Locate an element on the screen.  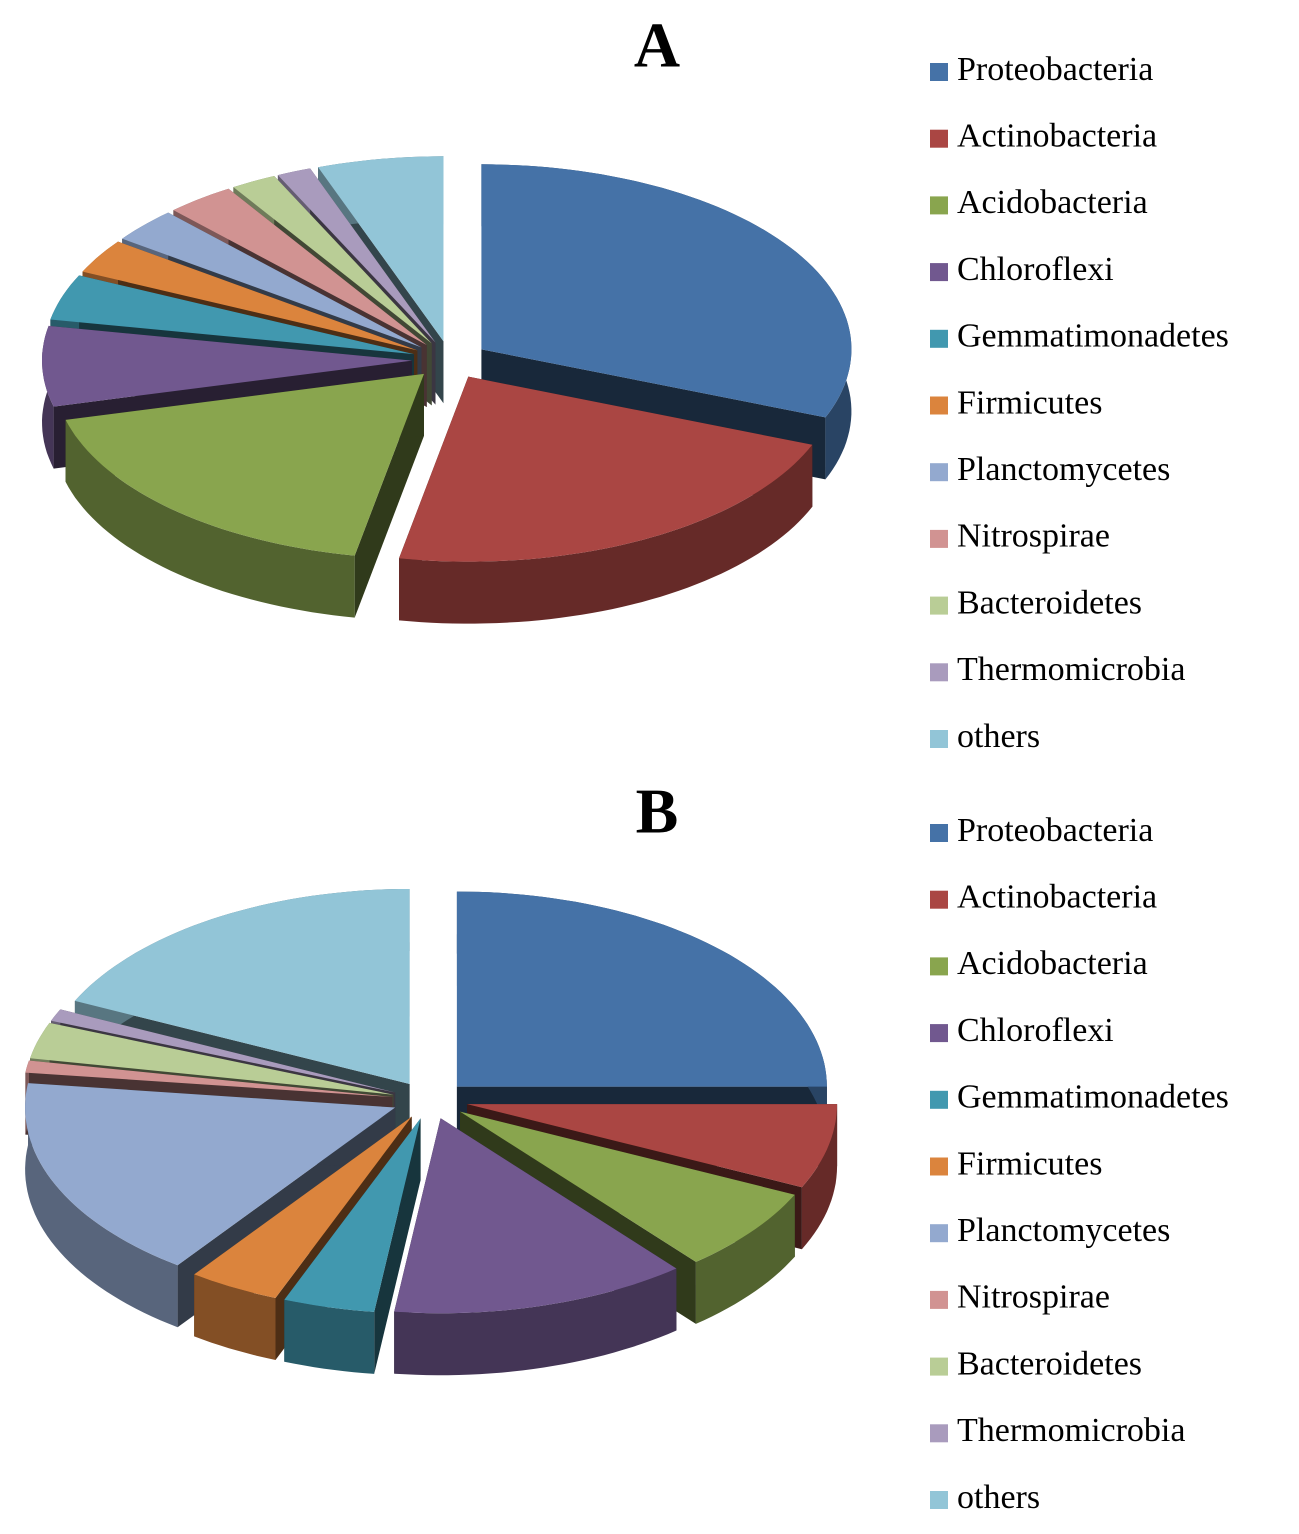
chart-title: B is located at coordinates (657, 811).